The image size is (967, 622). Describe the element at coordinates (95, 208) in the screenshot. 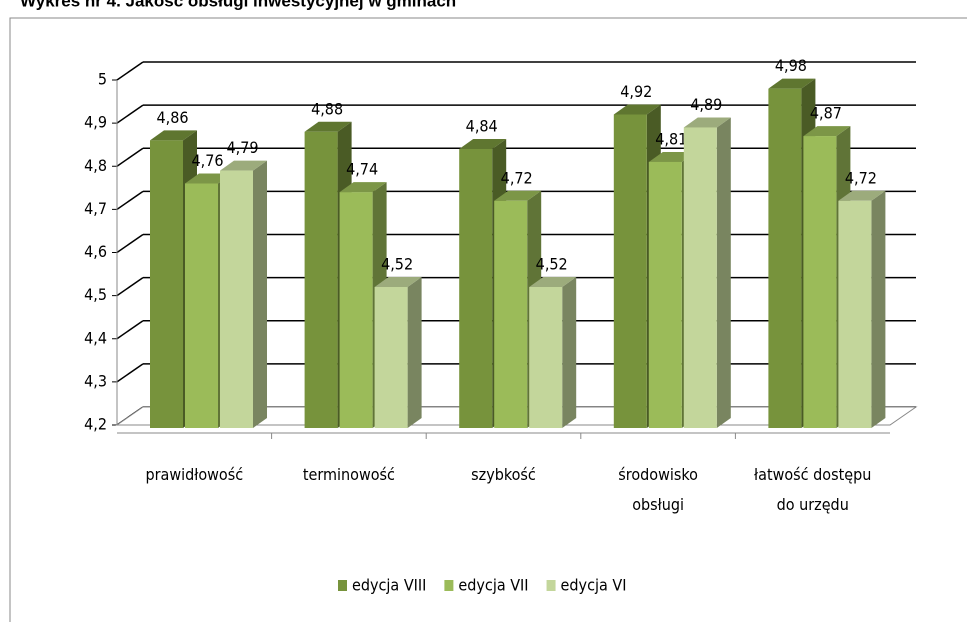

I see `y-tick-label: 4,7` at that location.